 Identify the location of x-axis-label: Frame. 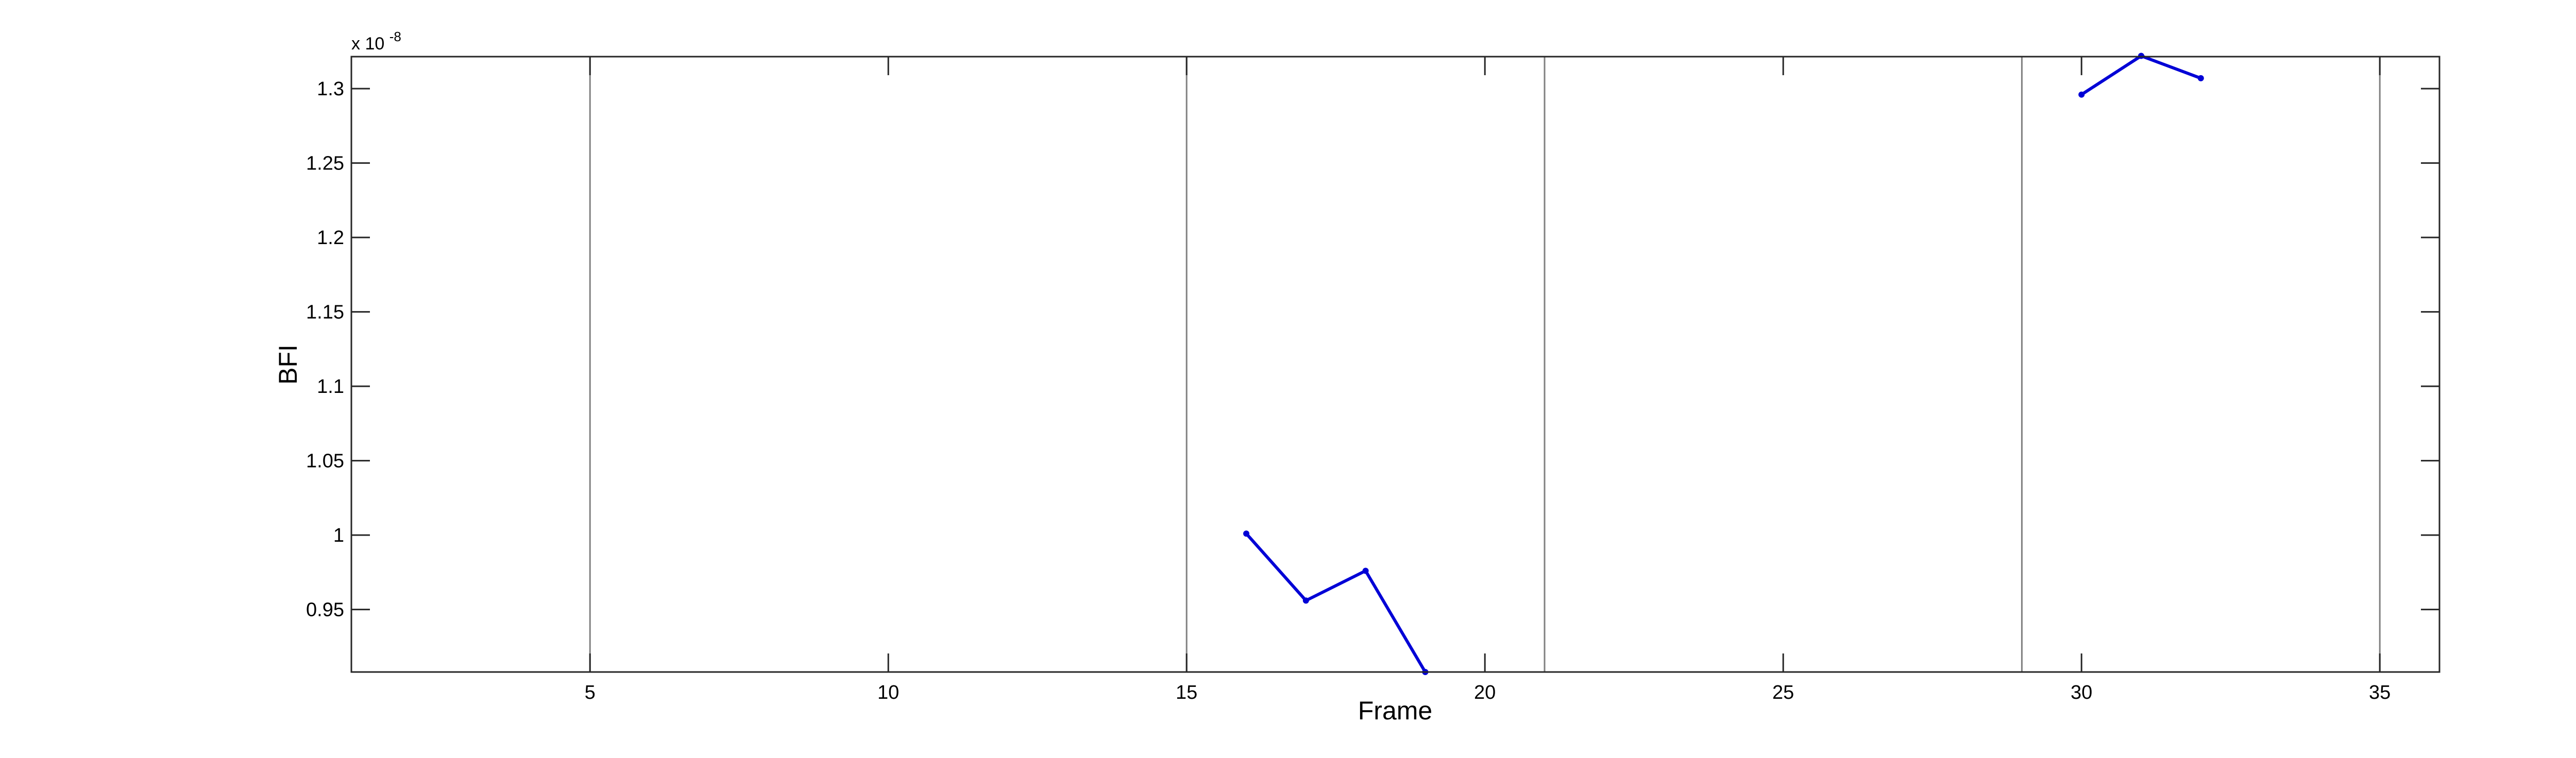
(1395, 711).